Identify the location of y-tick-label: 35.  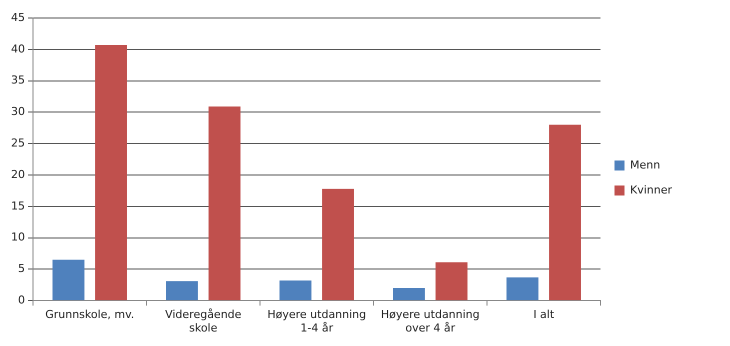
(17, 80).